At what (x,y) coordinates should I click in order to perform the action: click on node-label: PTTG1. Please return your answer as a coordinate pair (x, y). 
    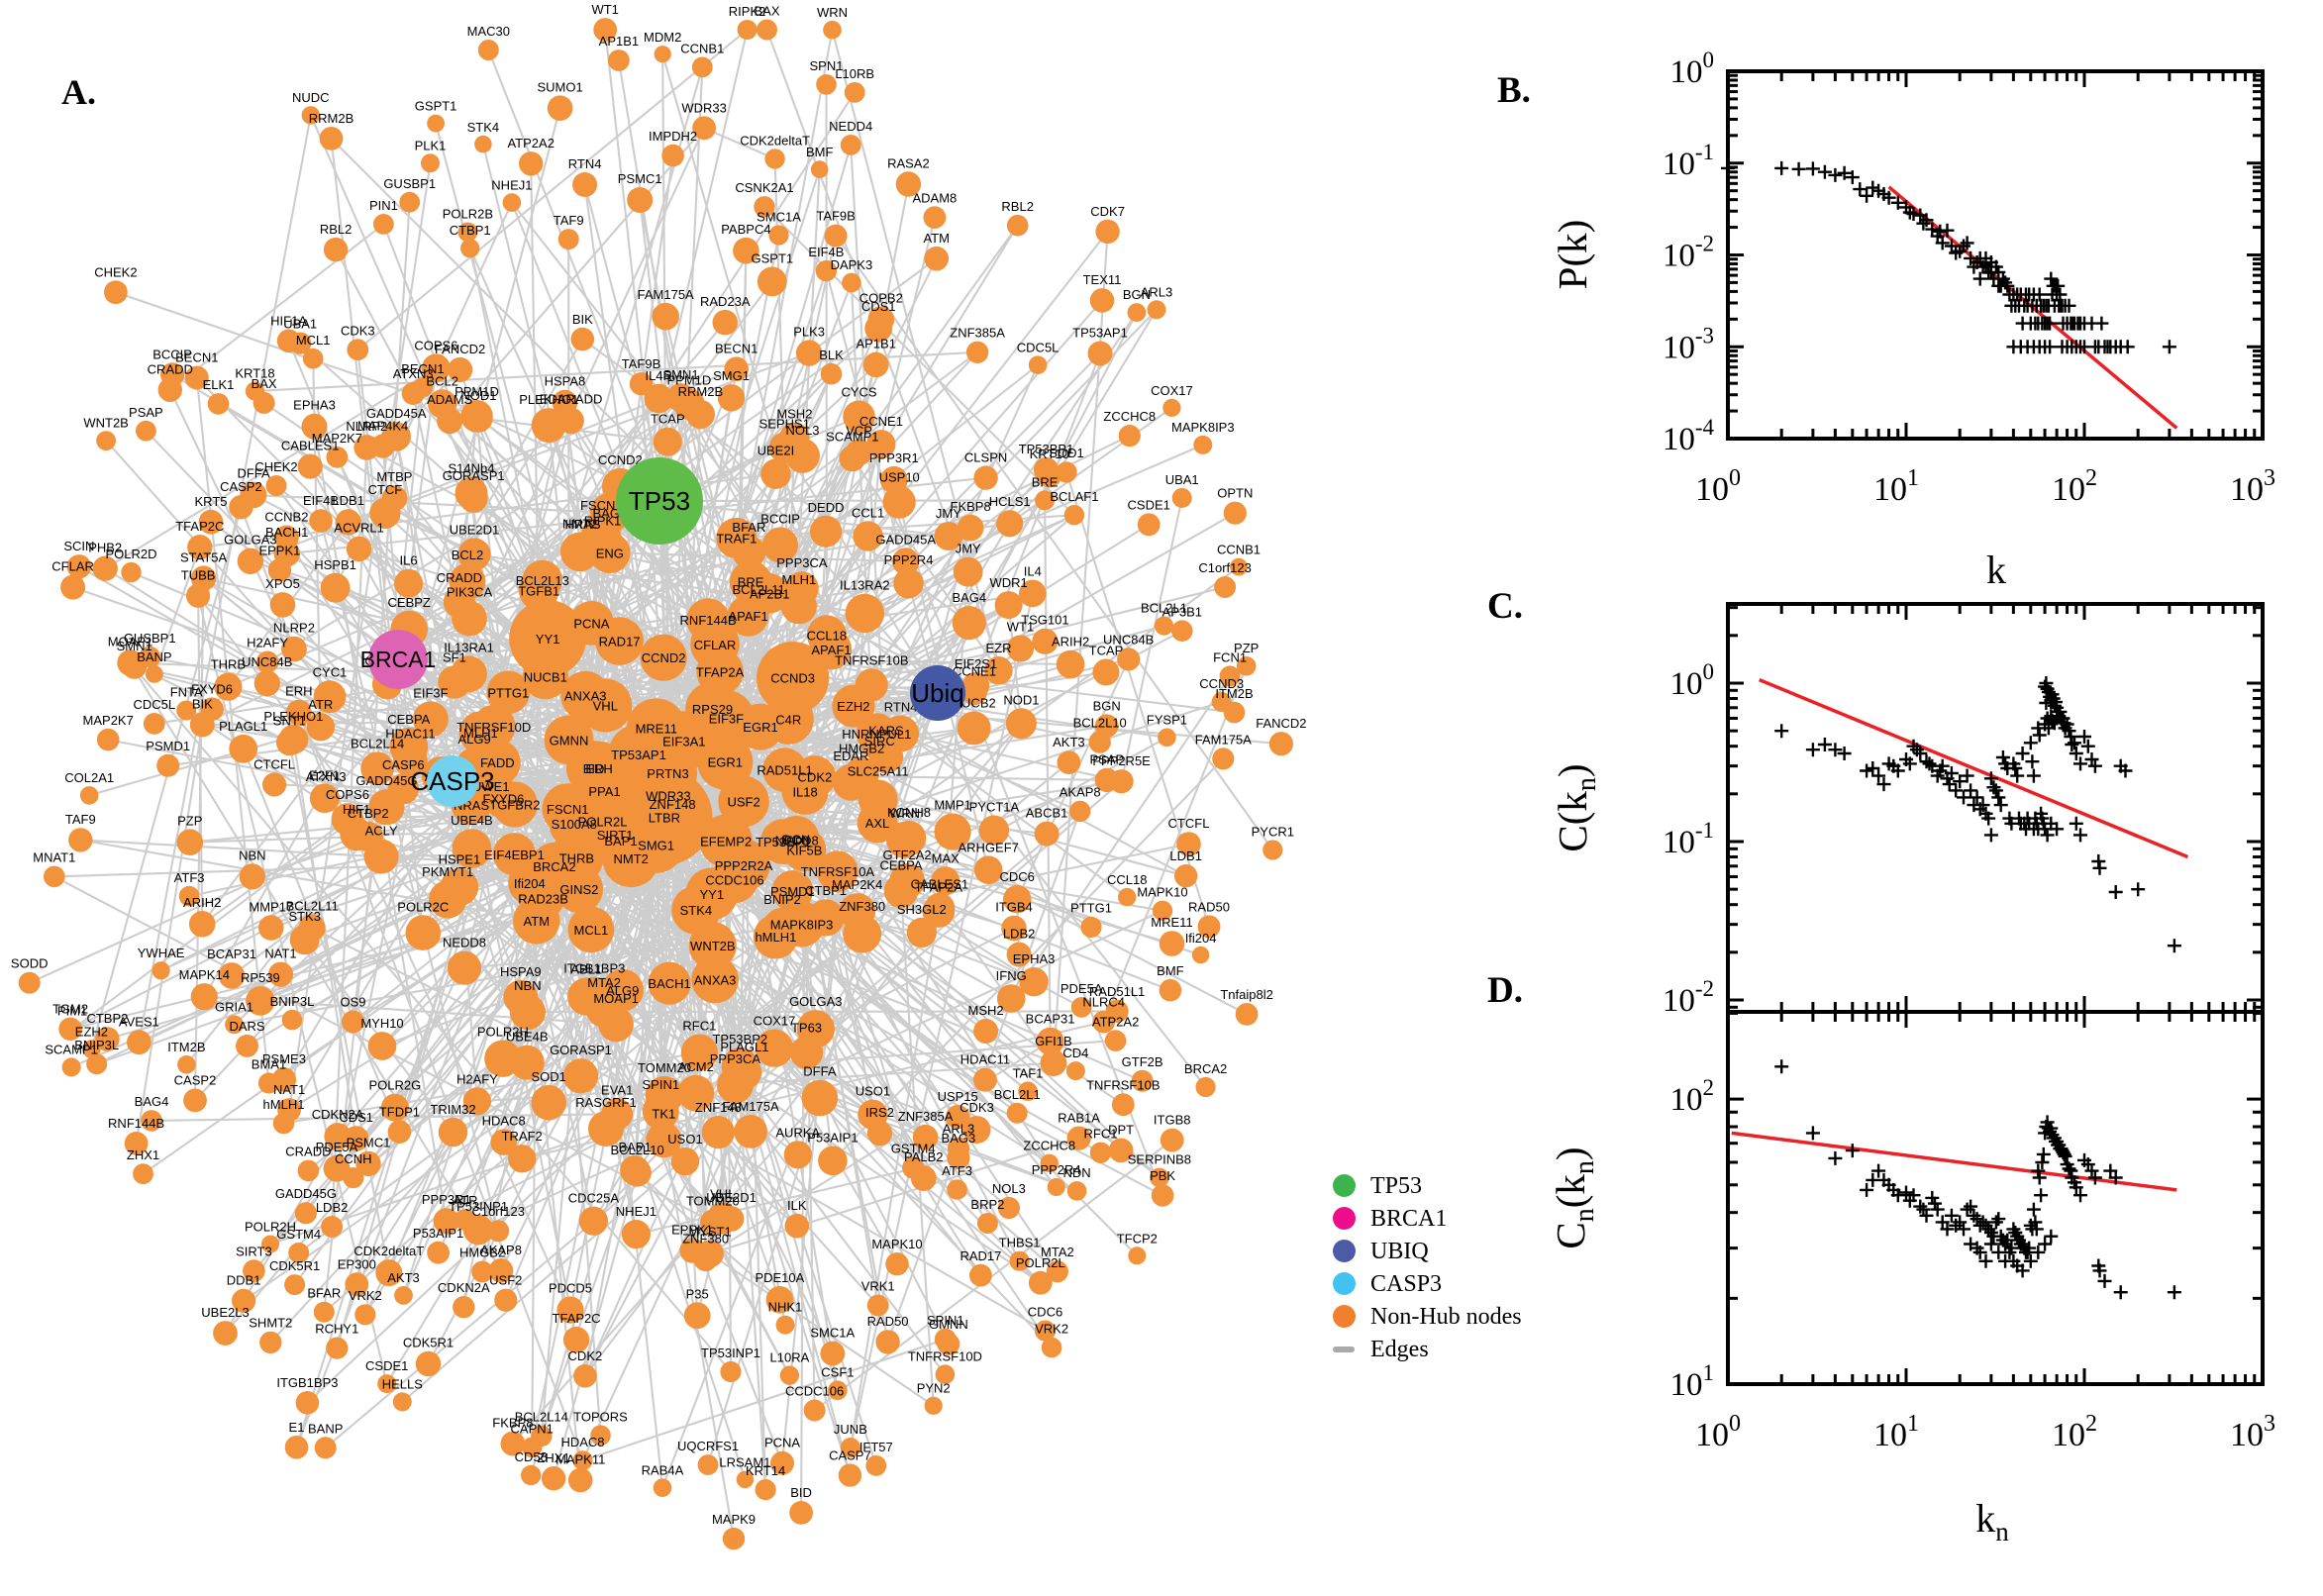
    Looking at the image, I should click on (508, 692).